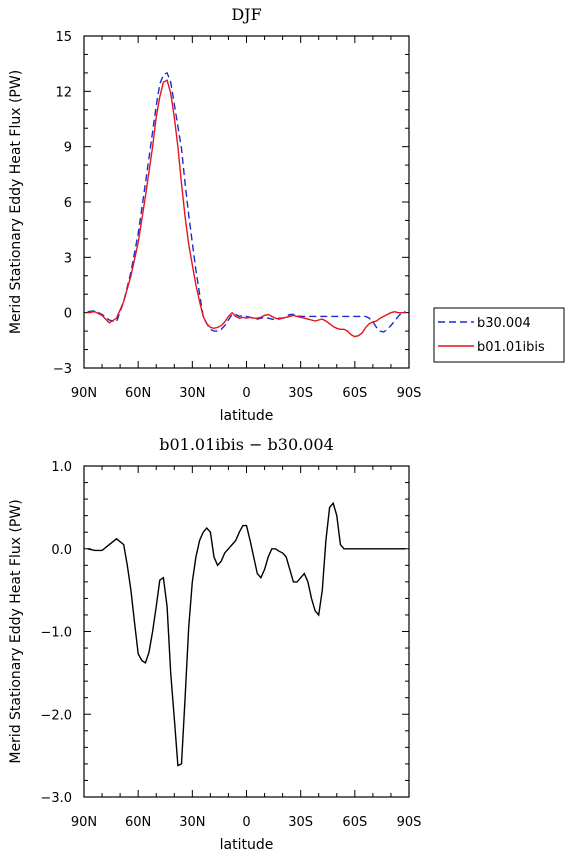  What do you see at coordinates (246, 14) in the screenshot?
I see `chart-title: DJF` at bounding box center [246, 14].